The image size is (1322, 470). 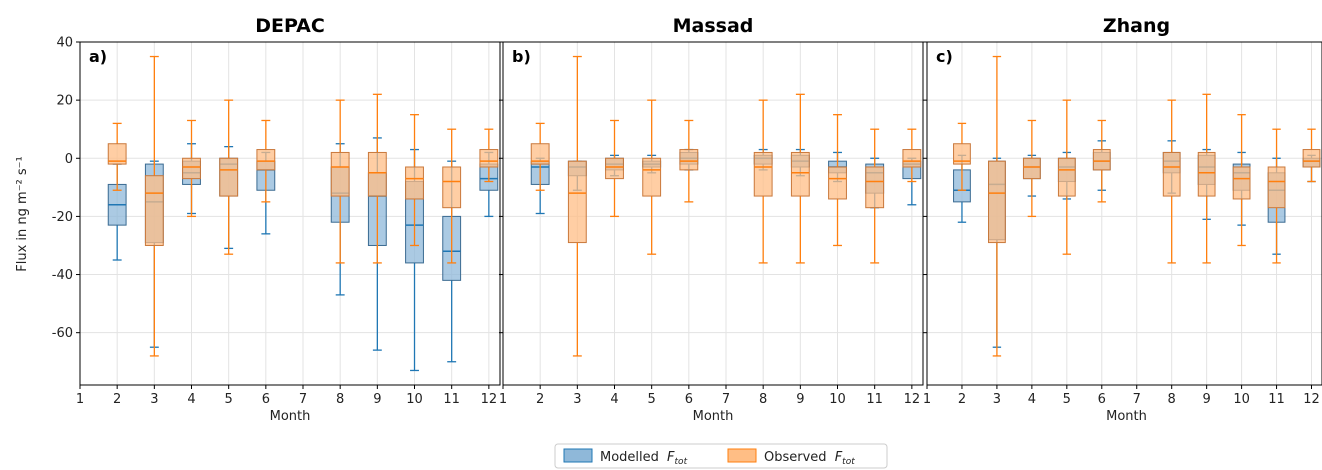 What do you see at coordinates (742, 455) in the screenshot?
I see `legend-swatch-observed` at bounding box center [742, 455].